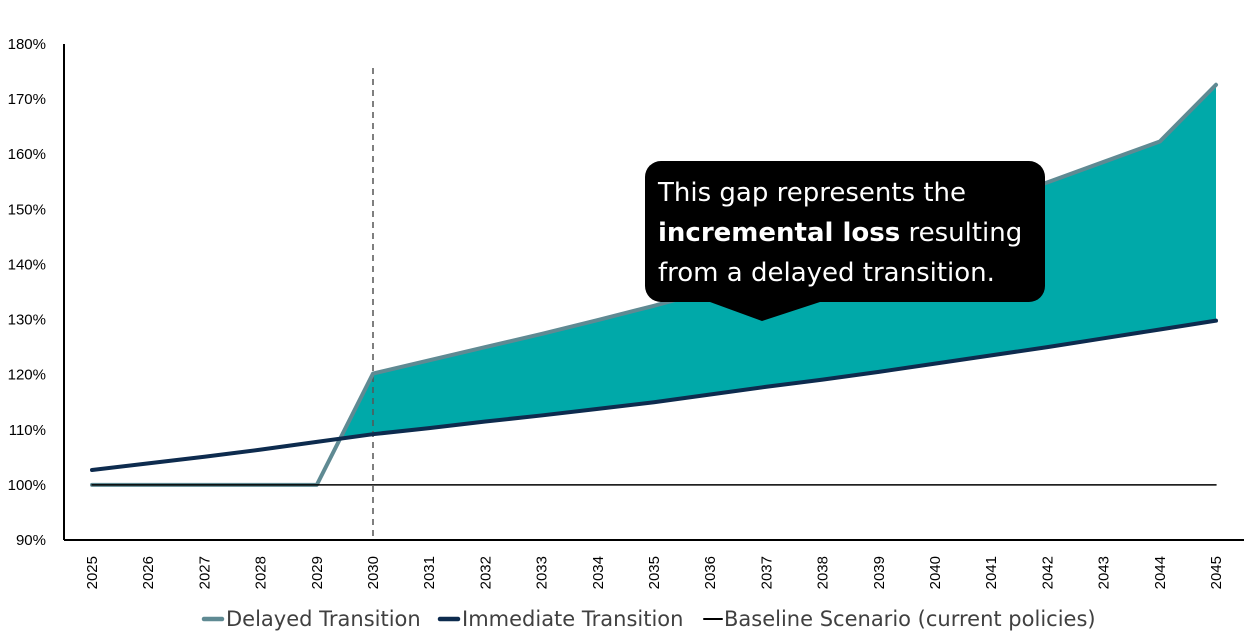 The width and height of the screenshot is (1257, 635). Describe the element at coordinates (27, 375) in the screenshot. I see `y-tick-label: 120%` at that location.